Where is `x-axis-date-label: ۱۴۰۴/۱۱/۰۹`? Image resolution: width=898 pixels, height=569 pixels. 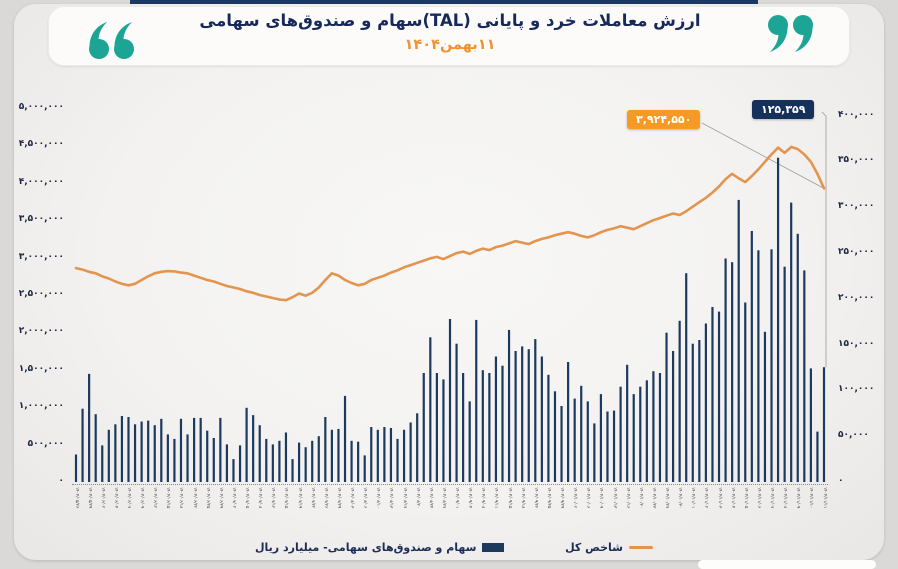 x-axis-date-label: ۱۴۰۴/۱۱/۰۹ is located at coordinates (798, 498).